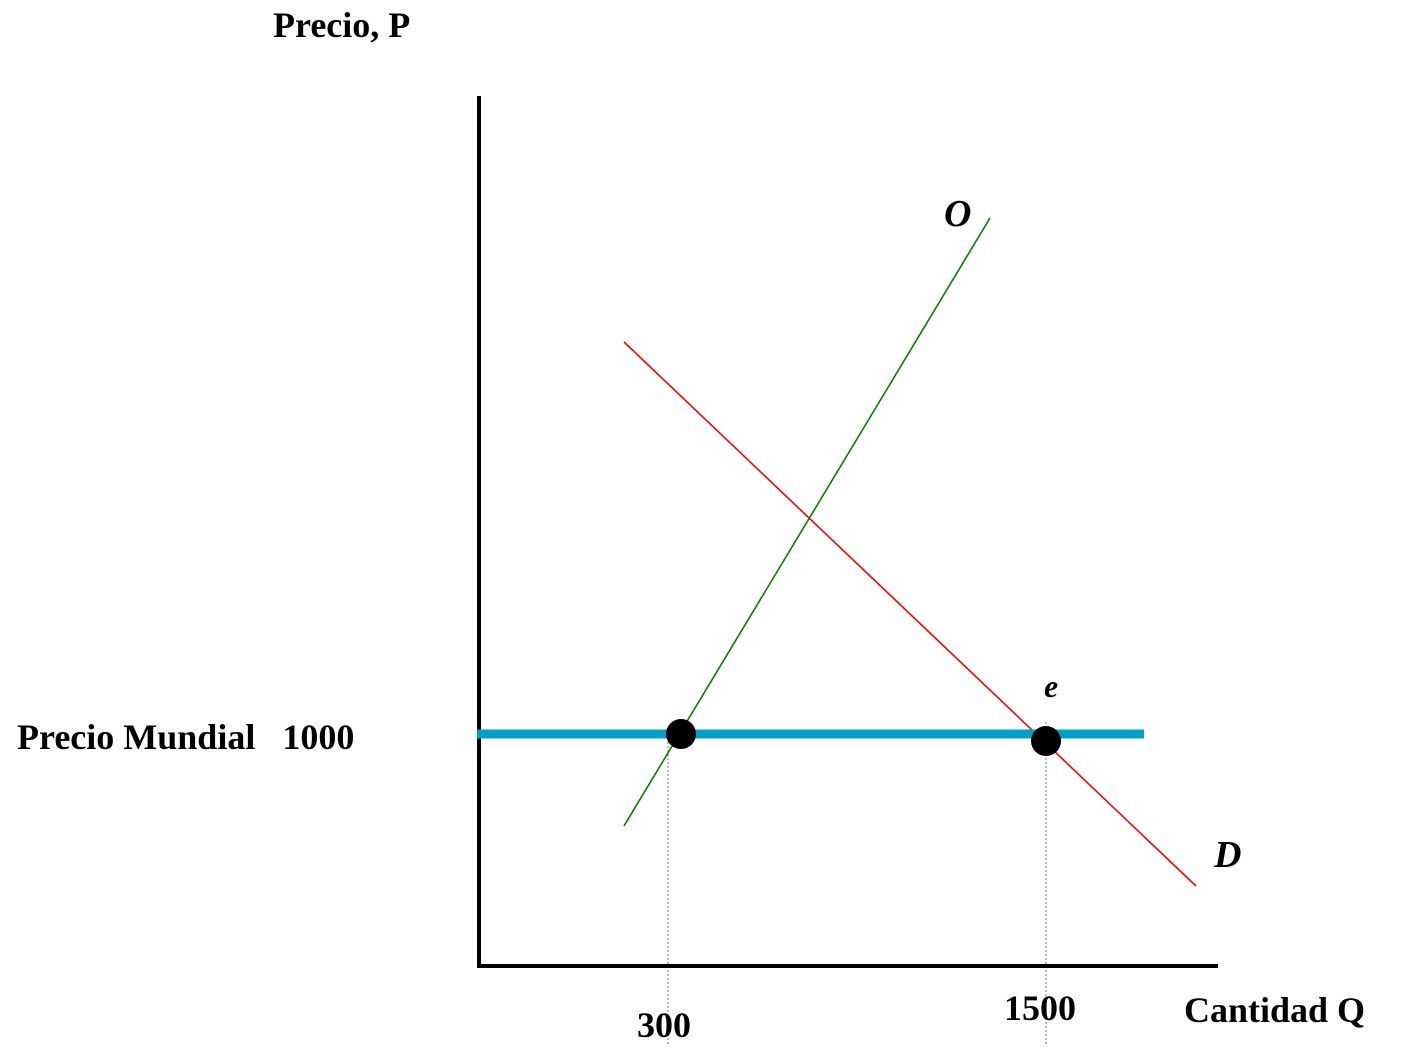 The image size is (1404, 1048). What do you see at coordinates (1051, 686) in the screenshot?
I see `point-e-label: e` at bounding box center [1051, 686].